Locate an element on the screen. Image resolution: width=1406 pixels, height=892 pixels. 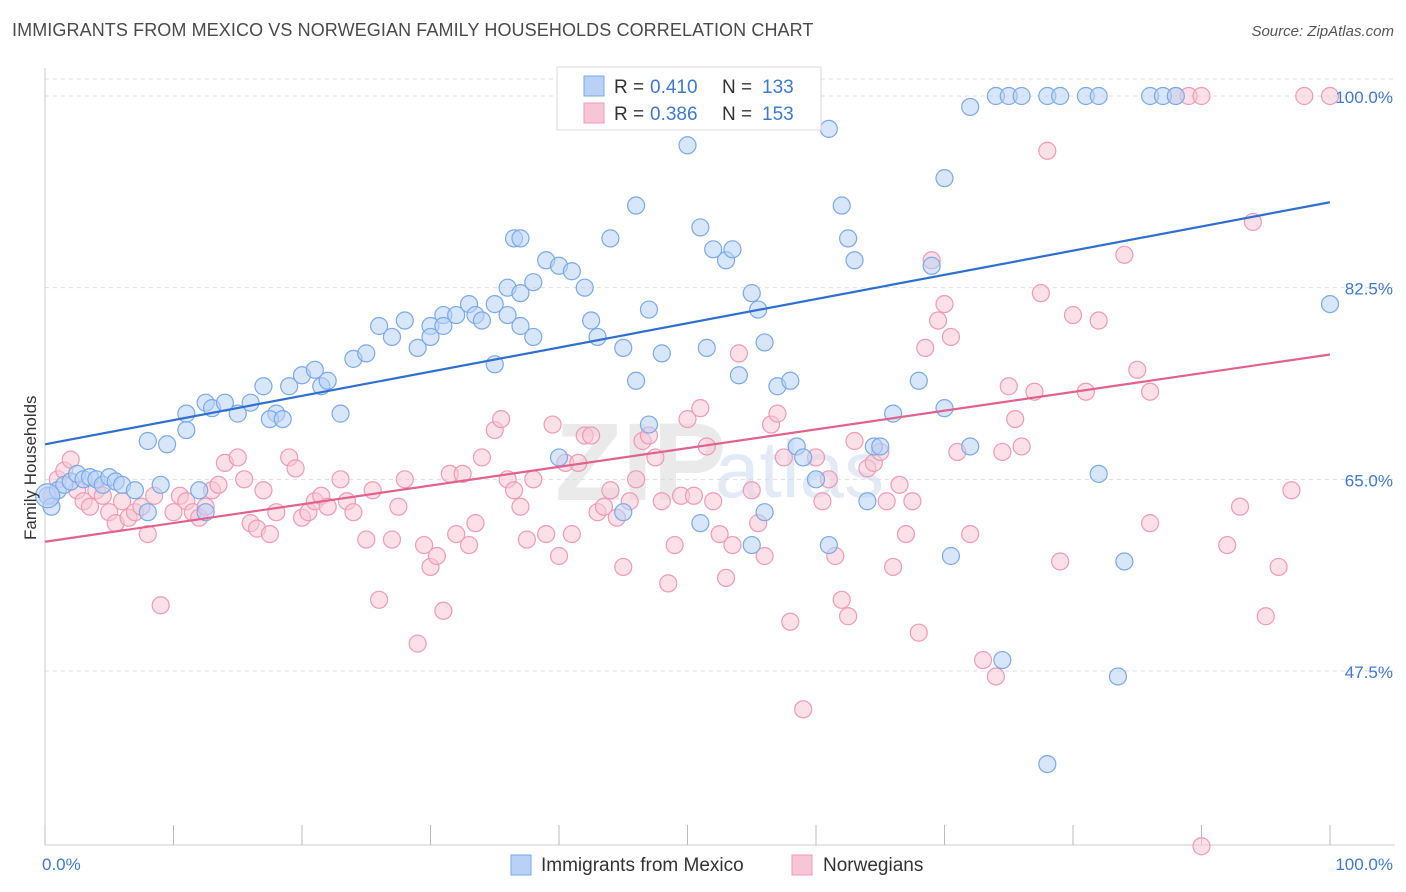
bottom-legend: Immigrants from Mexico Norwegians is located at coordinates (716, 865).